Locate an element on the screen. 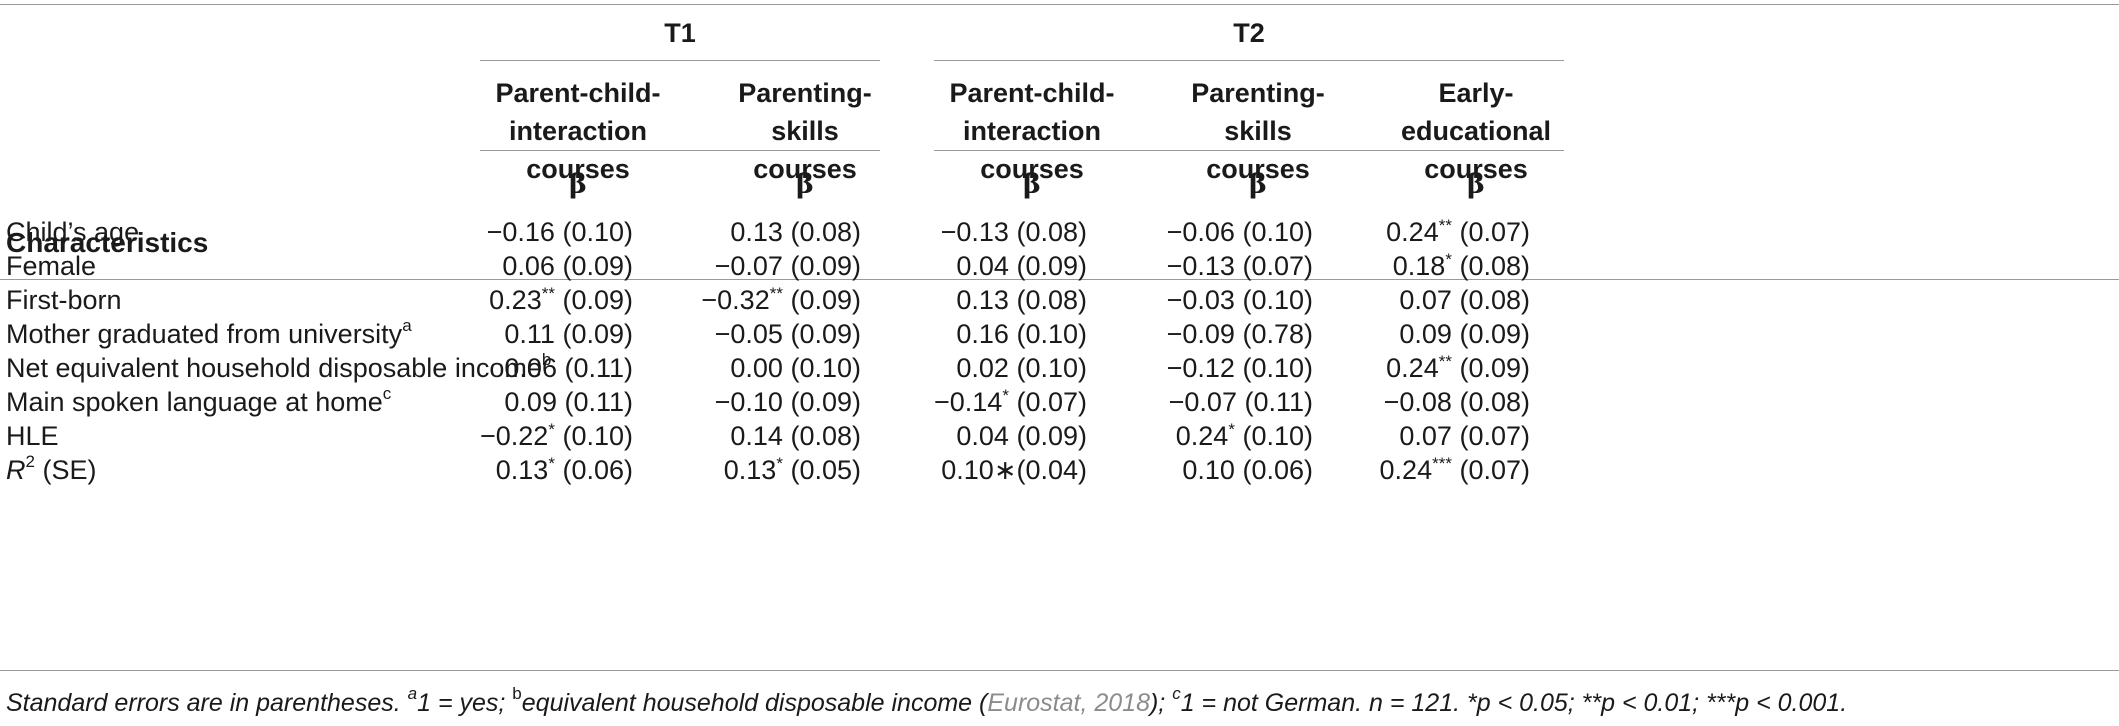 The width and height of the screenshot is (2119, 726). table-cell: 0.18* (0.08) is located at coordinates (1461, 266).